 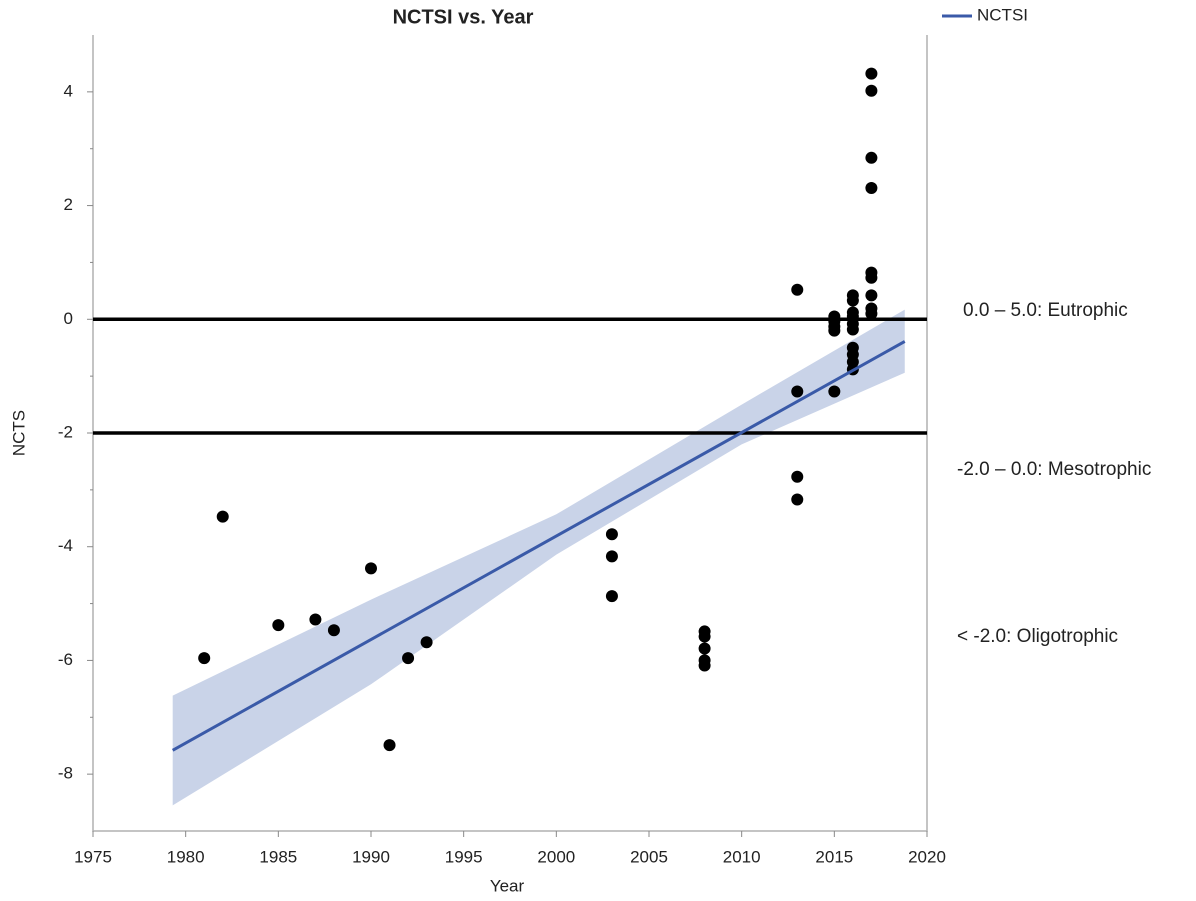 I want to click on x-tick-label: 2000, so click(x=556, y=856).